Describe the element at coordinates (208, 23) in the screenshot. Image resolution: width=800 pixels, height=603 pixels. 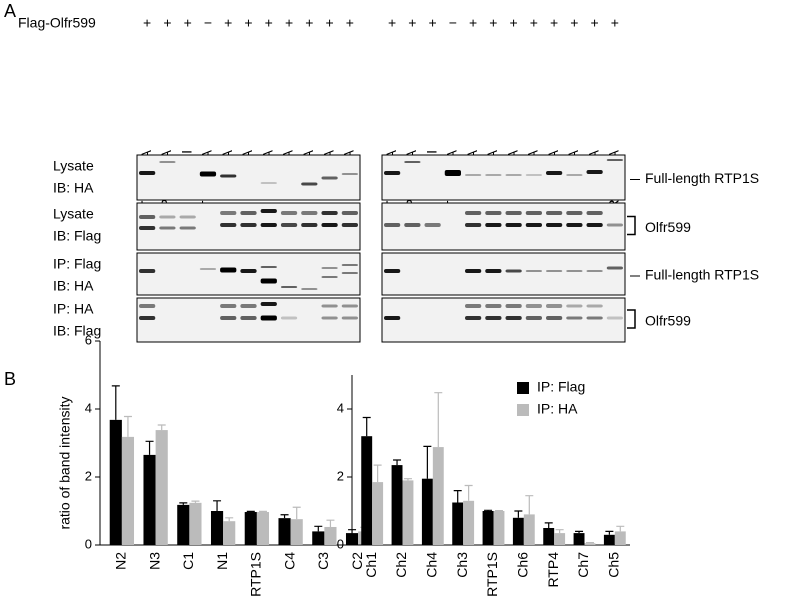
I see `sign: −` at that location.